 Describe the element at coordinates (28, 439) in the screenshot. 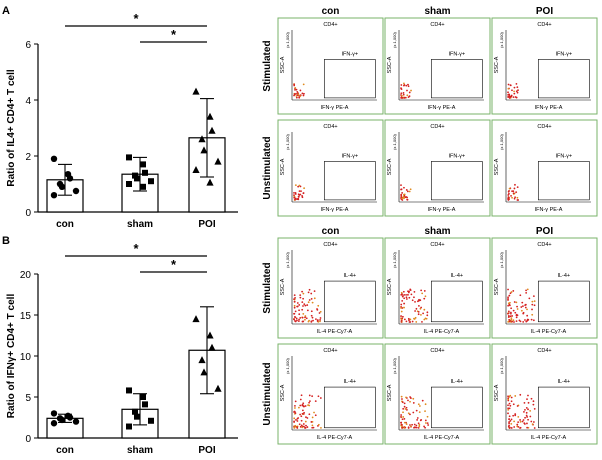

I see `y-tick-label: 0` at that location.